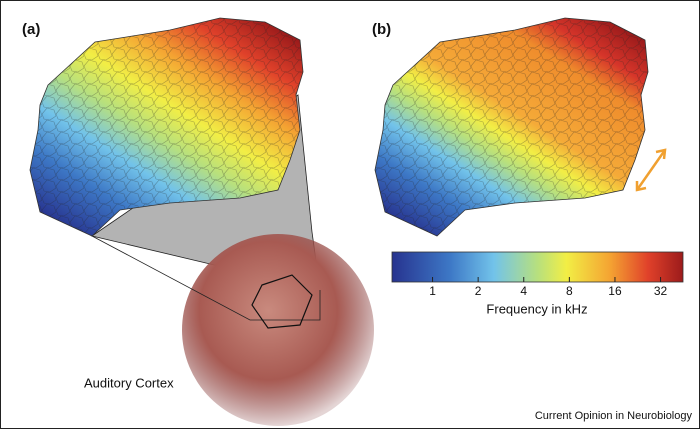 This screenshot has width=700, height=429. What do you see at coordinates (569, 291) in the screenshot?
I see `tick-label: 8` at bounding box center [569, 291].